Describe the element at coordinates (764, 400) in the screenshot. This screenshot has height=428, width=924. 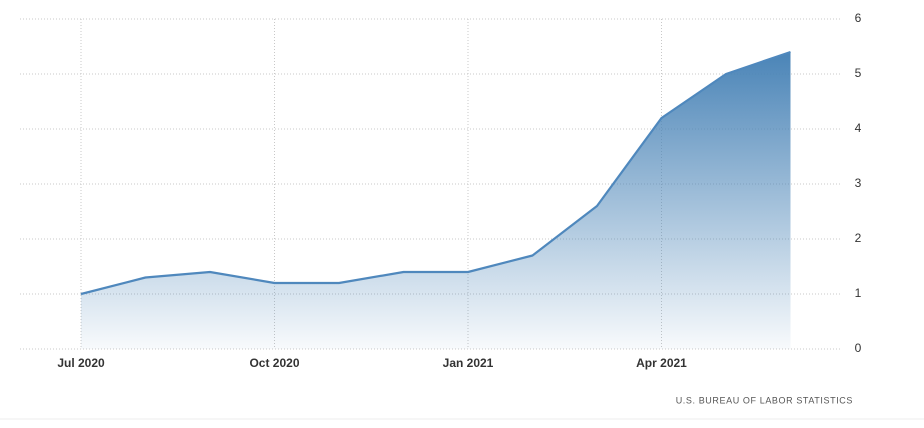
I see `source: U.S. BUREAU OF LABOR STATISTICS` at that location.